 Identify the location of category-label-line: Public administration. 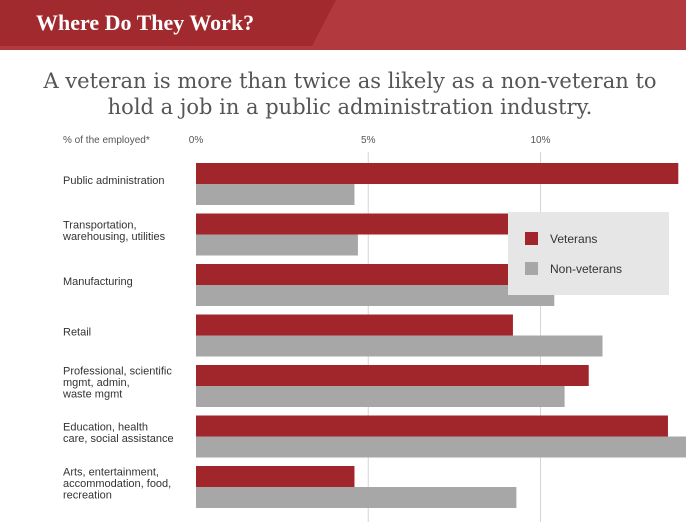
(114, 181).